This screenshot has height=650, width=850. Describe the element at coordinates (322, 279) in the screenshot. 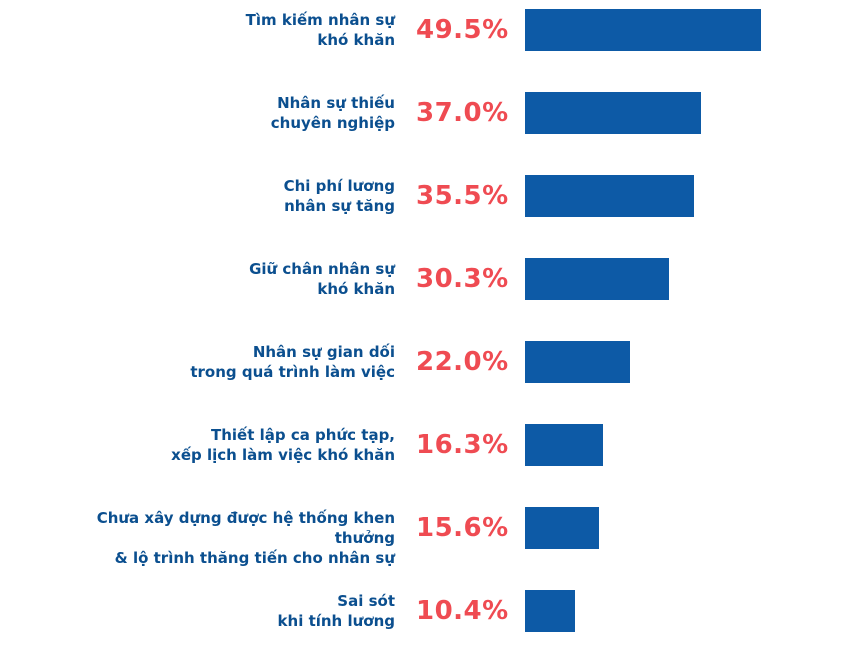

I see `category-label: Giữ chân nhân sự khó khăn` at that location.